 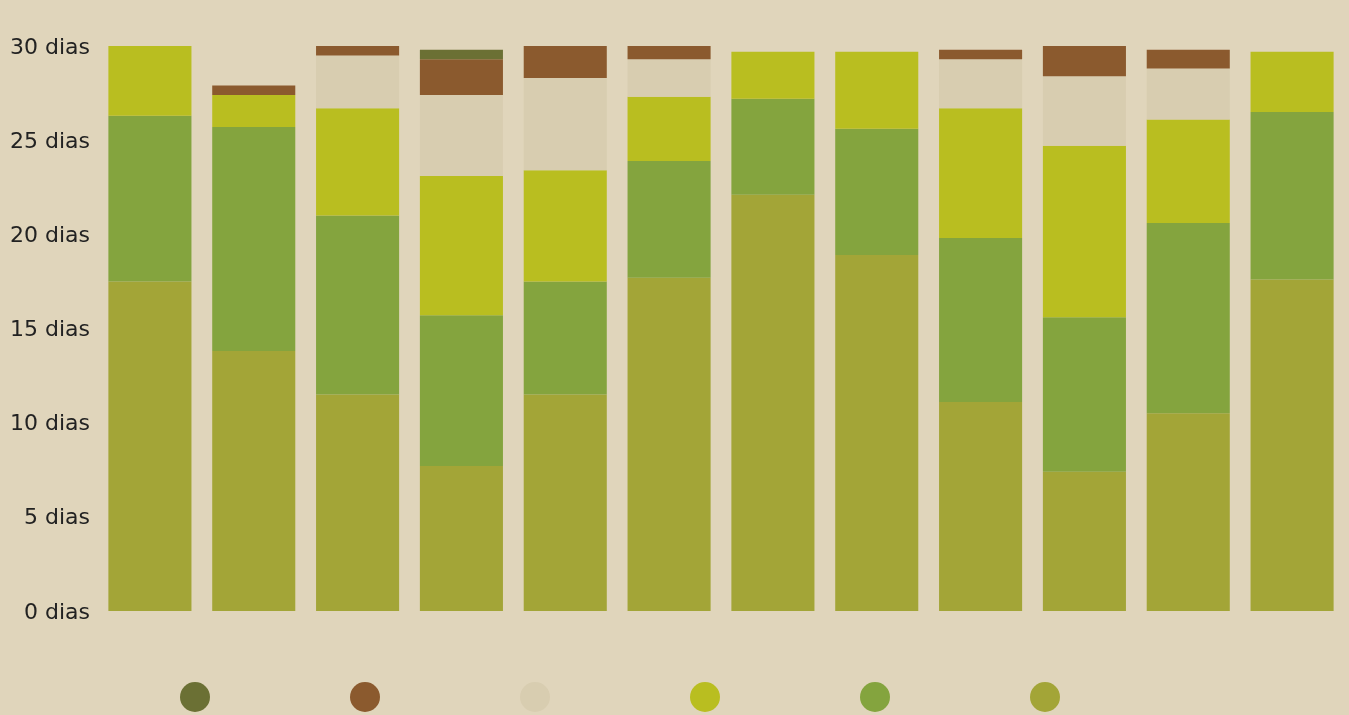 I want to click on y-tick-label: 30 dias, so click(x=49, y=46).